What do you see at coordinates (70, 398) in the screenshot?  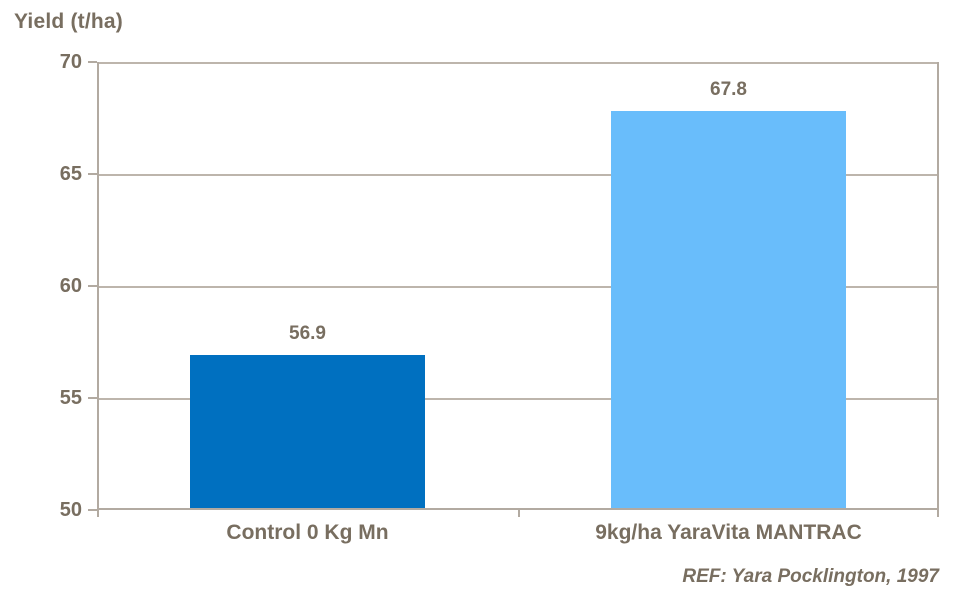 I see `y-axis-tick-label-55: 55` at bounding box center [70, 398].